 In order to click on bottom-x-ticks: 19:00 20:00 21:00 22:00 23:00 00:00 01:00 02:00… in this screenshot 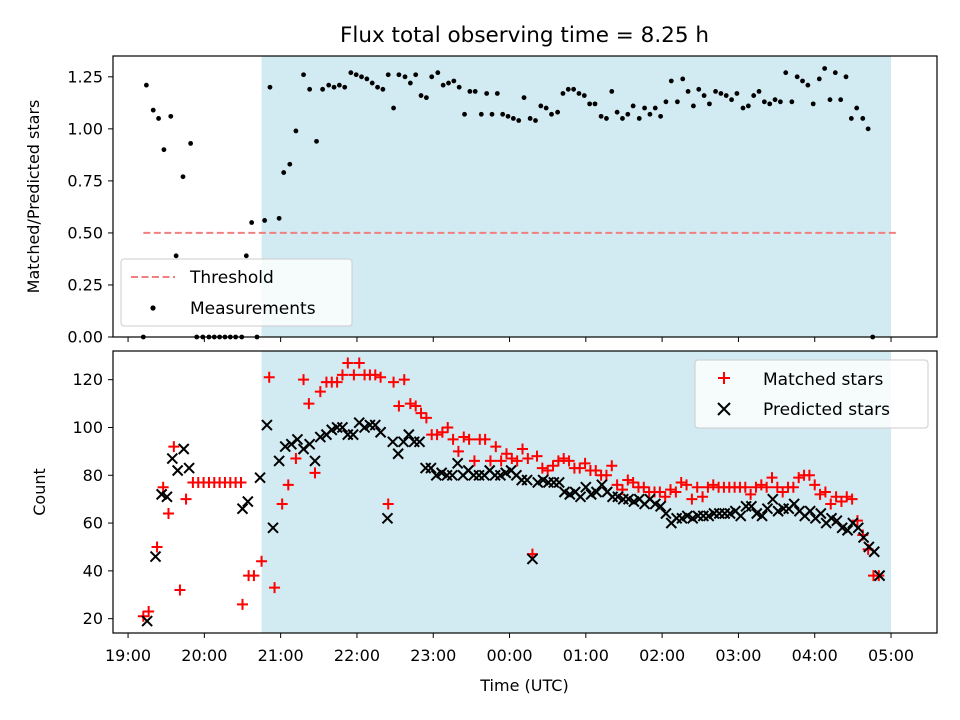, I will do `click(509, 649)`.